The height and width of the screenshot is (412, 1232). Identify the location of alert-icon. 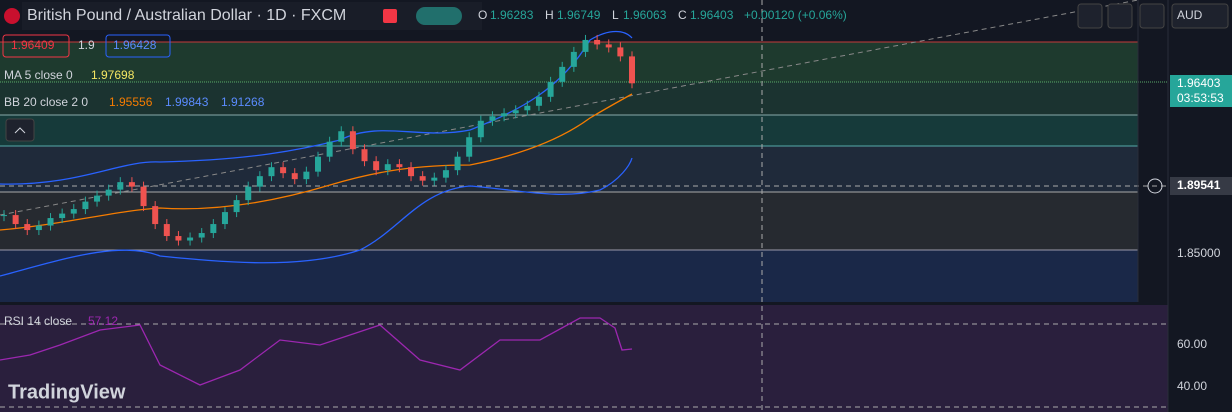
(390, 16).